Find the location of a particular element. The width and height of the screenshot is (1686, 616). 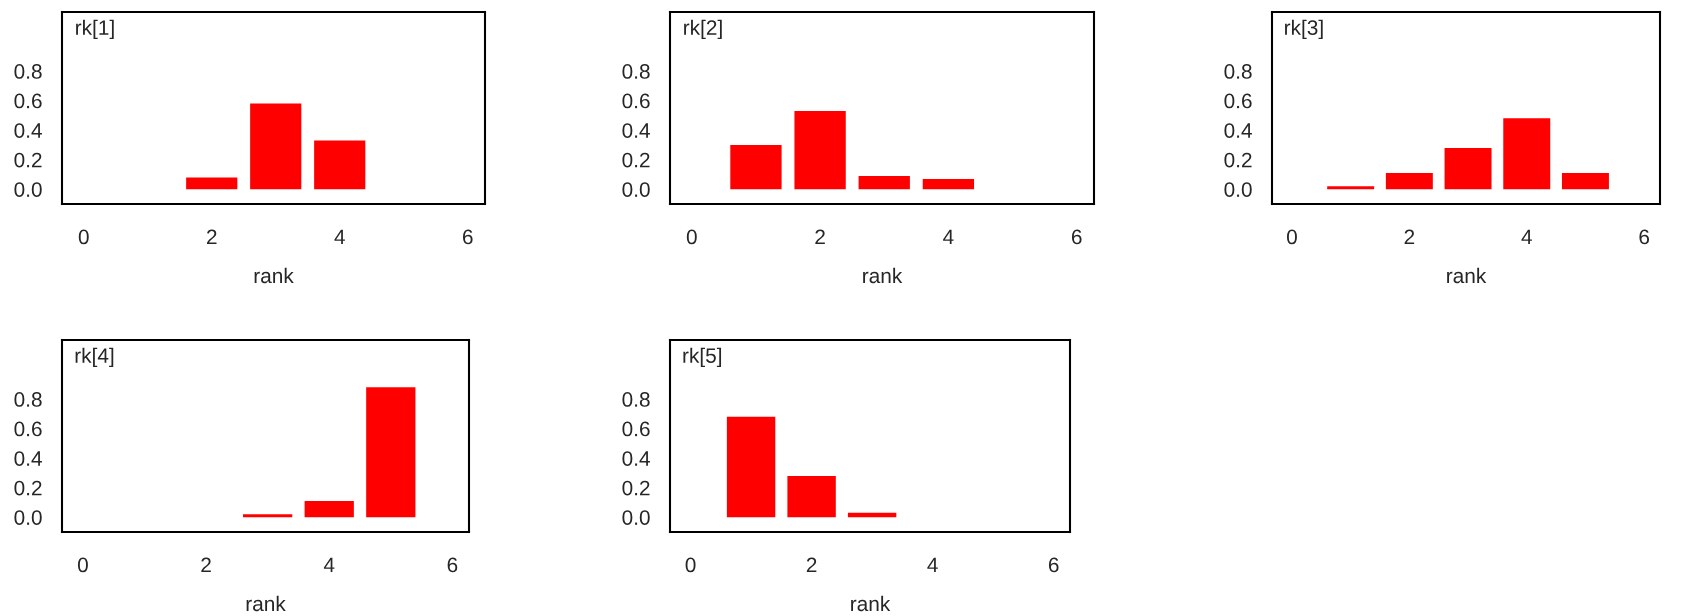

chart-title: rk[1] is located at coordinates (95, 29).